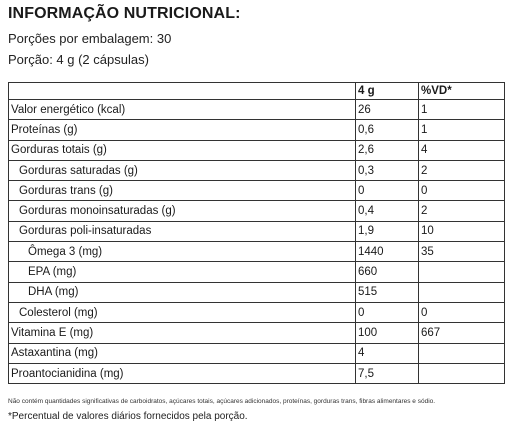 Image resolution: width=512 pixels, height=428 pixels. What do you see at coordinates (182, 373) in the screenshot?
I see `nutrient-label-cell: Proantocianidina (mg)` at bounding box center [182, 373].